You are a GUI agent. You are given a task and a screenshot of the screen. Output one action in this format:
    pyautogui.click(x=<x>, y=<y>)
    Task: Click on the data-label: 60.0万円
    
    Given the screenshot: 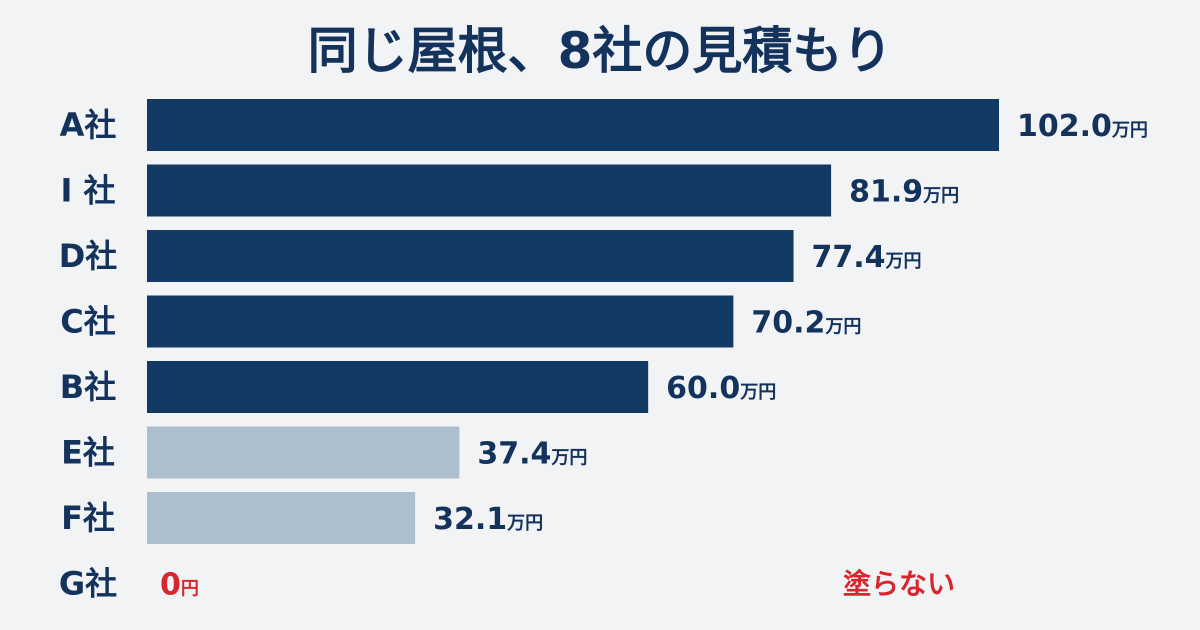 What is the action you would take?
    pyautogui.click(x=721, y=388)
    